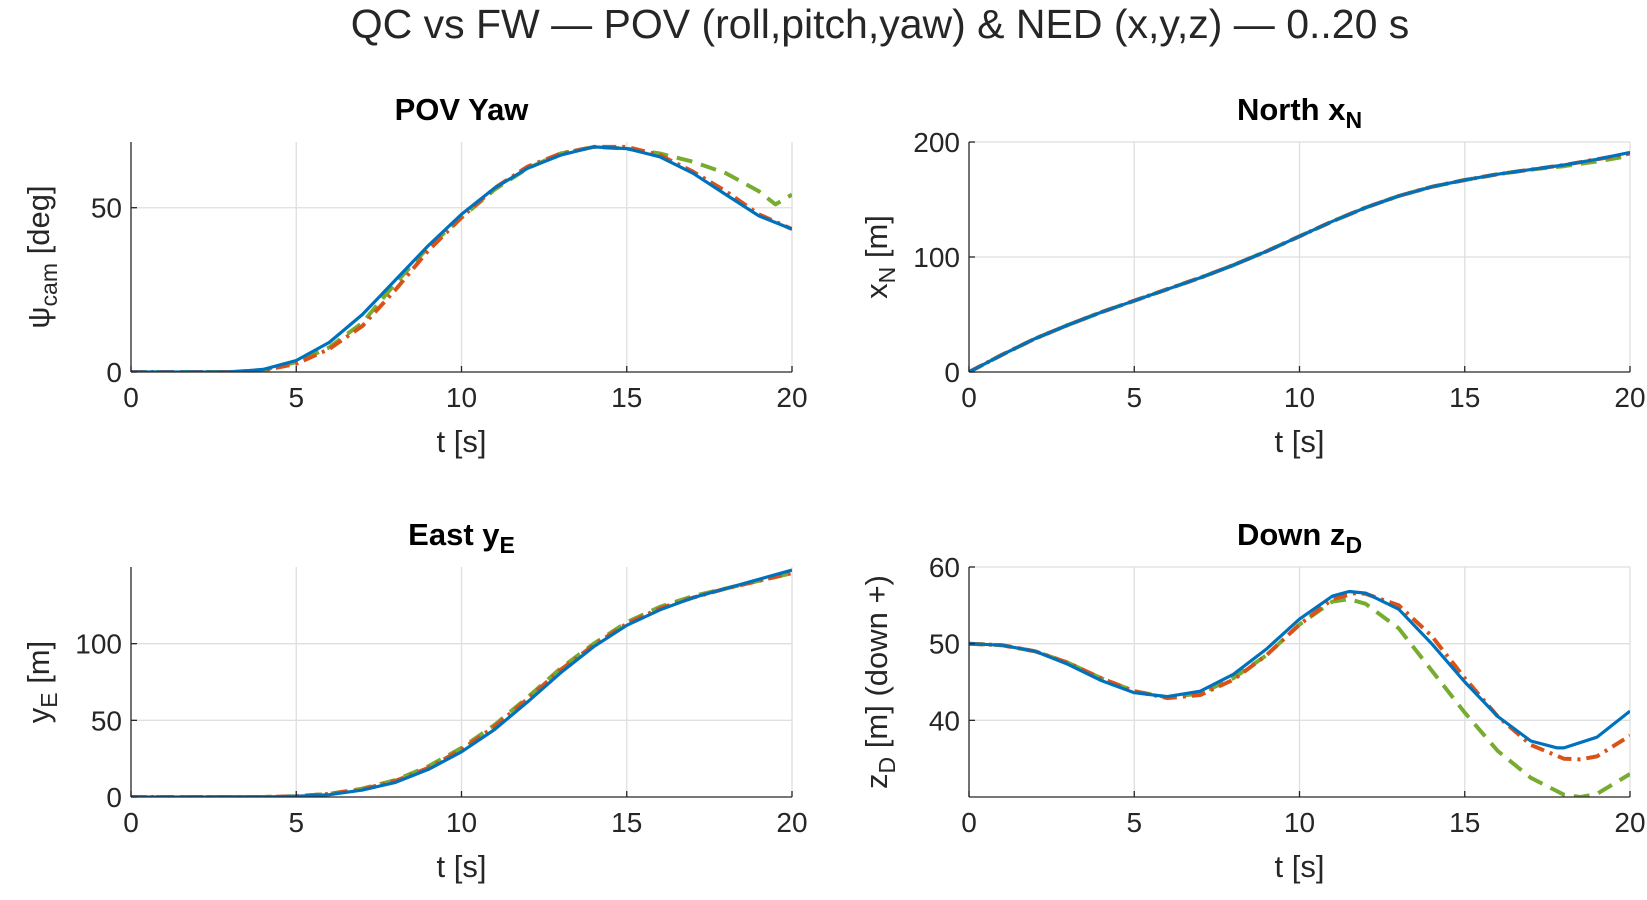  I want to click on y-tick-label: 40, so click(944, 720).